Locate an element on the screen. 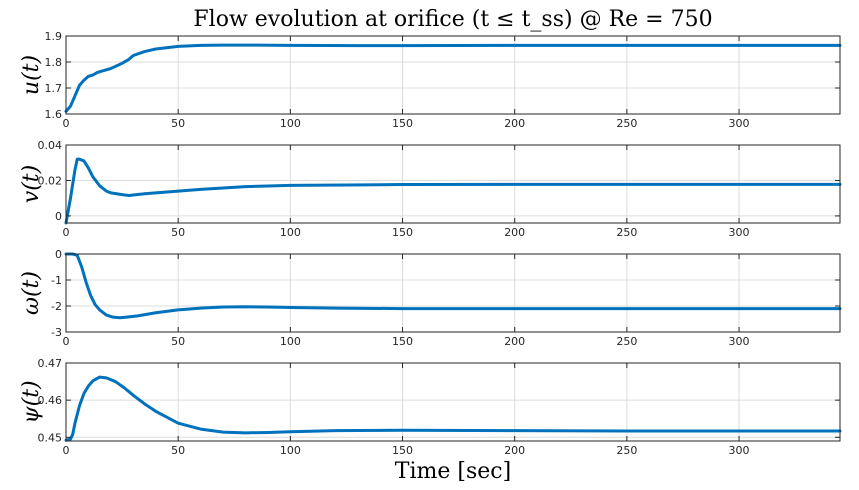 Image resolution: width=859 pixels, height=490 pixels. y-tick-label: 0.45 is located at coordinates (50, 437).